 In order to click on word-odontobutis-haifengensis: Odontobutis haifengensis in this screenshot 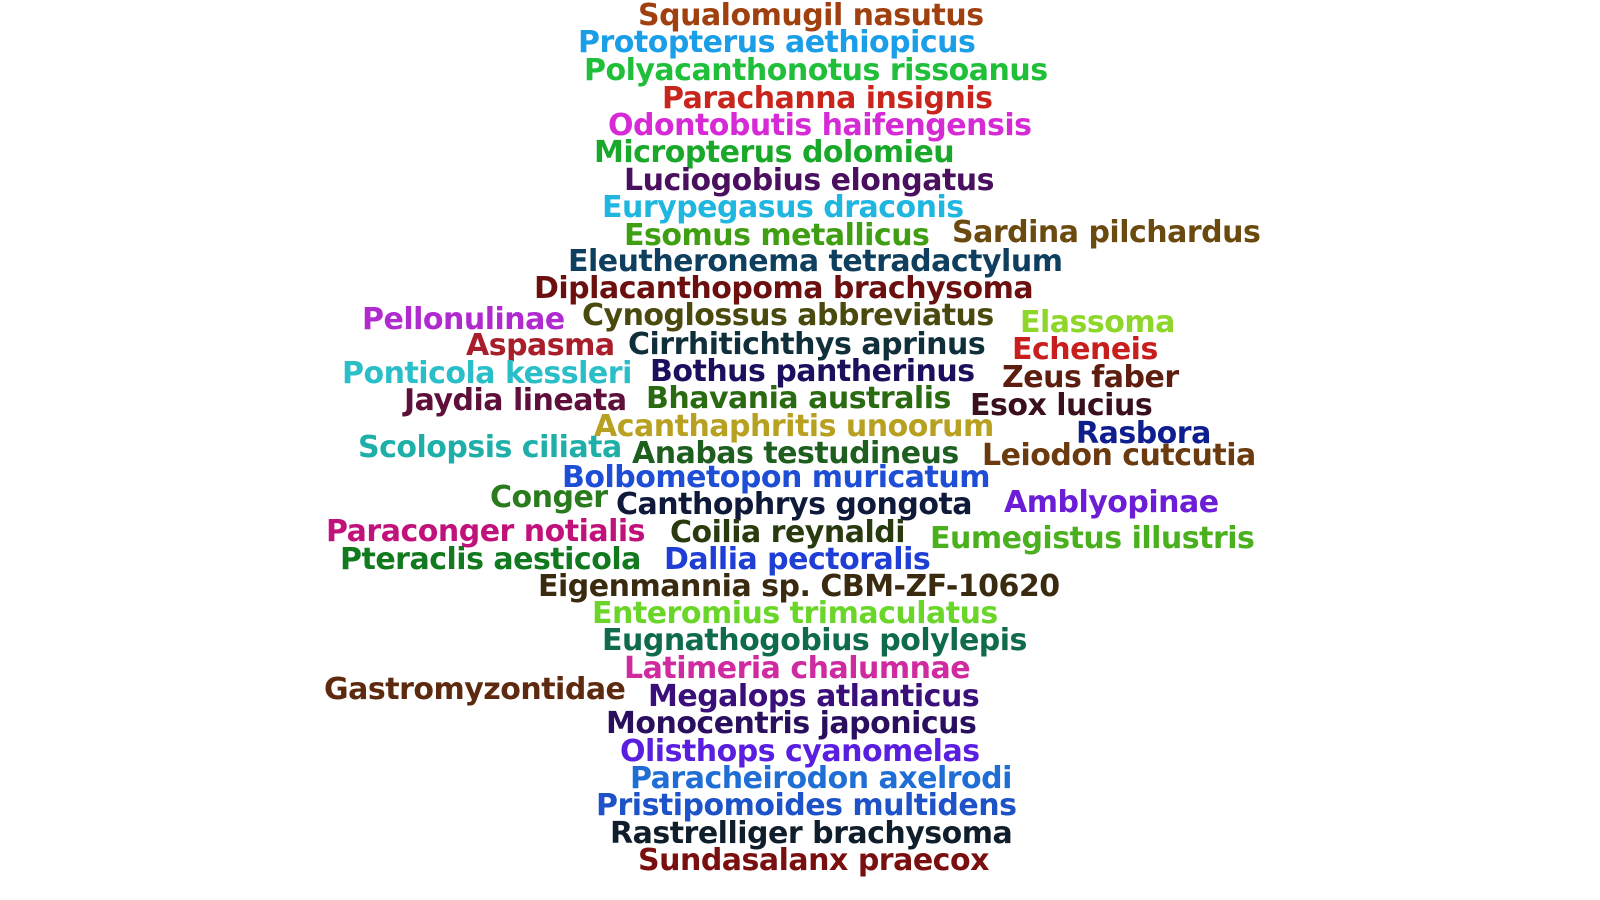, I will do `click(820, 125)`.